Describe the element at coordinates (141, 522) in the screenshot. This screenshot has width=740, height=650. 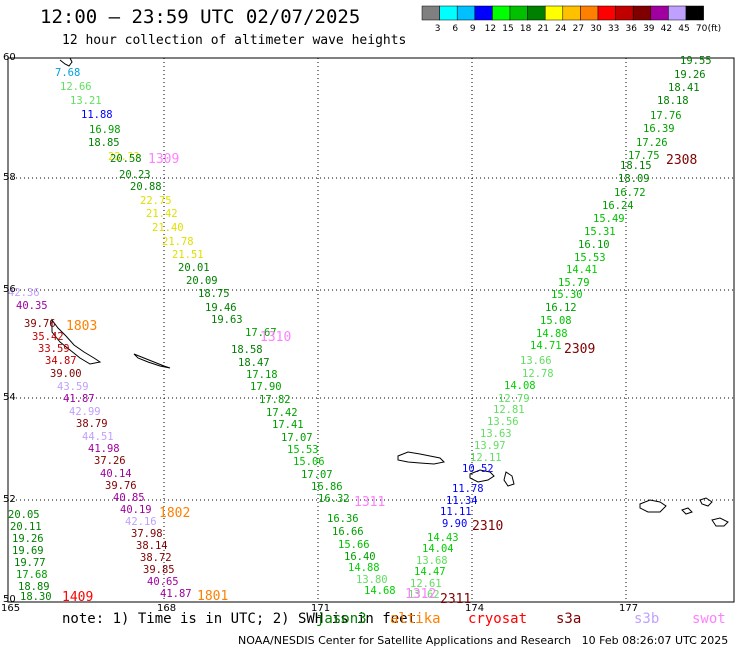
I see `wave-height-label: 42.16` at that location.